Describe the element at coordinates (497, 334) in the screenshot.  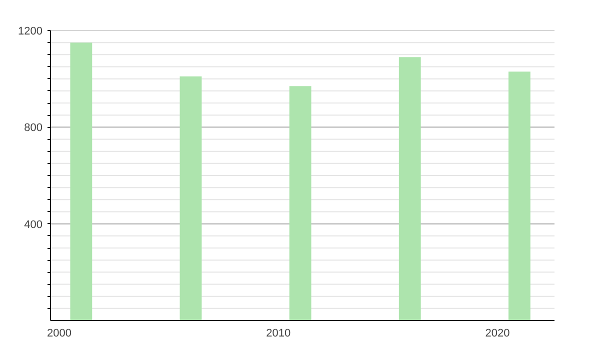
I see `x-tick-label: 2020` at that location.